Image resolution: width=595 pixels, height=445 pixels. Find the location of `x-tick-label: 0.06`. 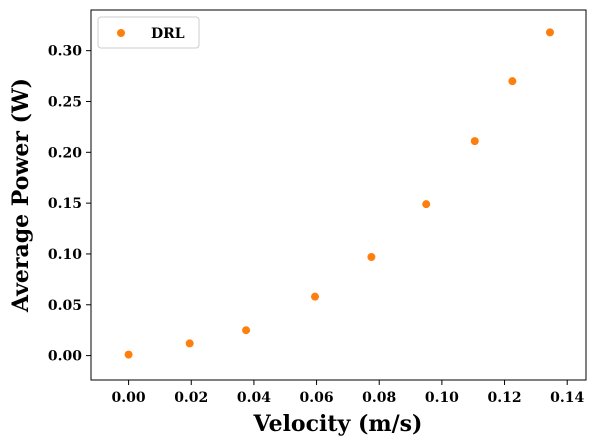

x-tick-label: 0.06 is located at coordinates (317, 398).